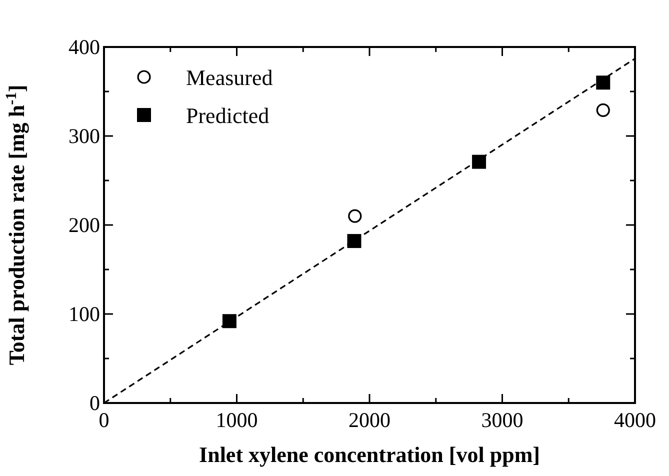 This screenshot has width=669, height=476. Describe the element at coordinates (95, 403) in the screenshot. I see `y-tick-label: 0` at that location.